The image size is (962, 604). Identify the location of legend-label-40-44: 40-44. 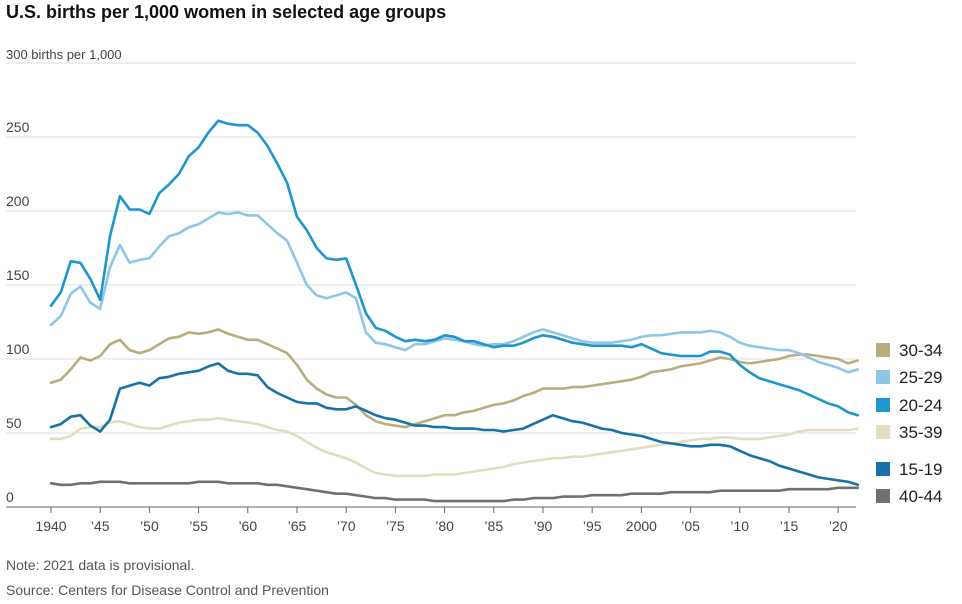
(920, 496).